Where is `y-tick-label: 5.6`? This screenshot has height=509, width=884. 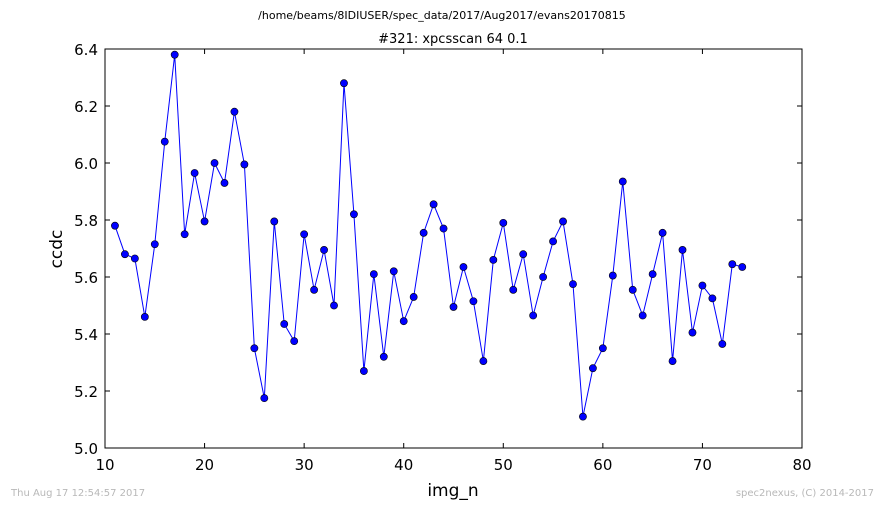
y-tick-label: 5.6 is located at coordinates (86, 278).